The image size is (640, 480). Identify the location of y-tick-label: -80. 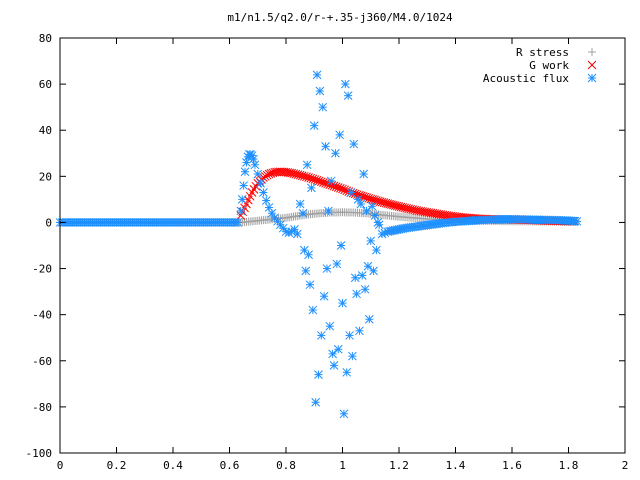
(42, 407).